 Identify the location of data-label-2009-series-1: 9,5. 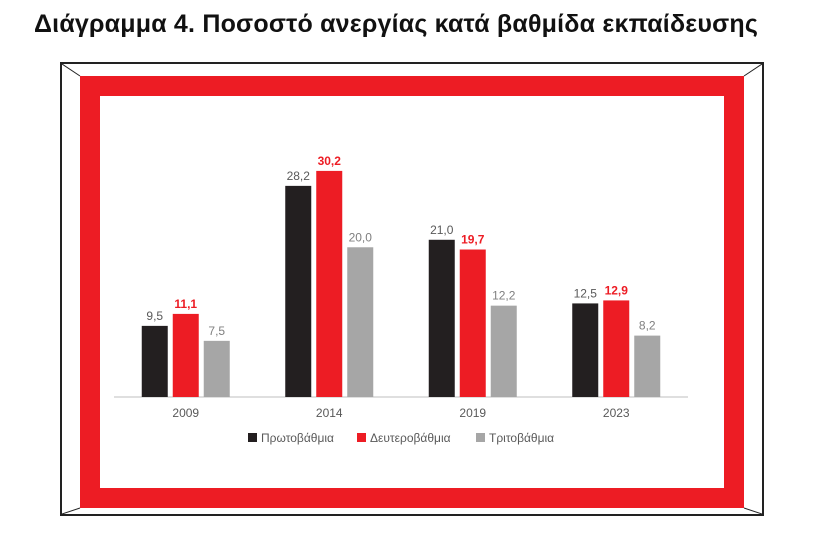
(154, 316).